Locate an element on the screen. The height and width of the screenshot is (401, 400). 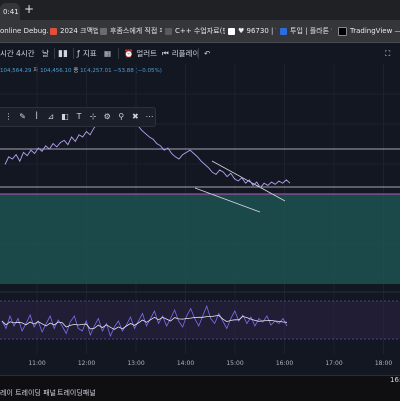
browser-tab-title: 0:41 is located at coordinates (11, 11).